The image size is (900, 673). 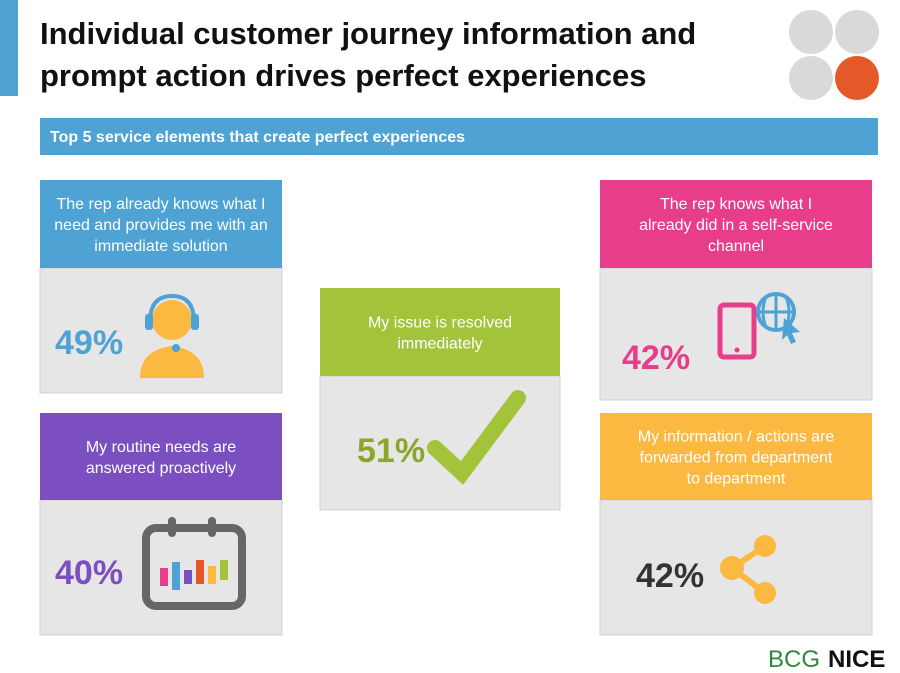 I want to click on decor-circles, so click(x=834, y=55).